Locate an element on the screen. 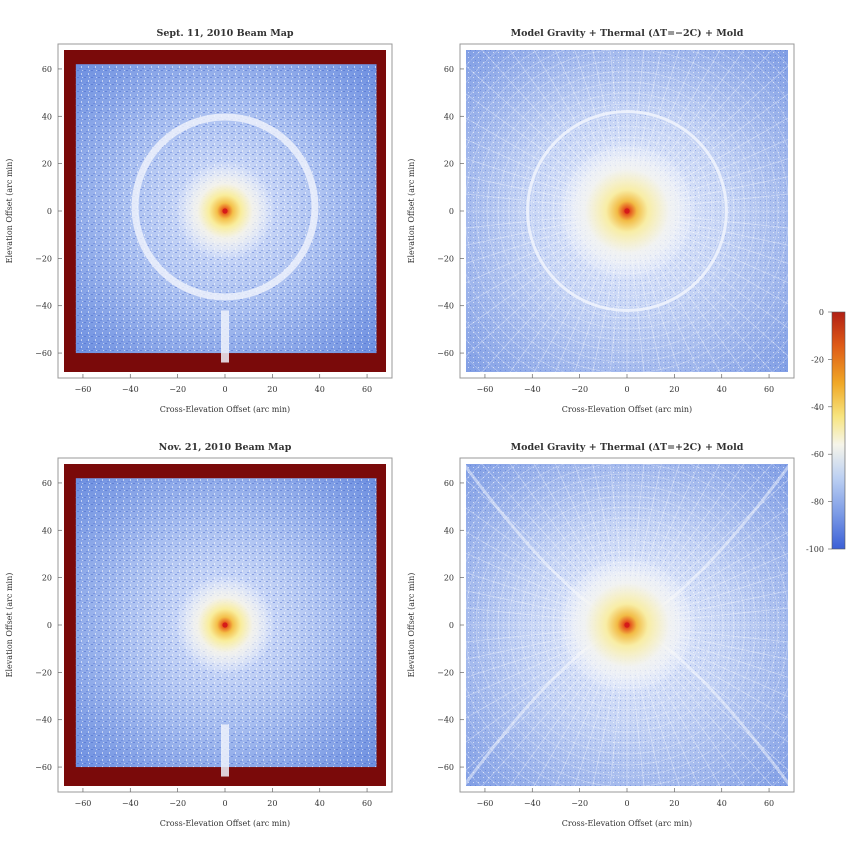  panel-title: Model Gravity + Thermal (ΔT=−2C) + Mold is located at coordinates (627, 33).